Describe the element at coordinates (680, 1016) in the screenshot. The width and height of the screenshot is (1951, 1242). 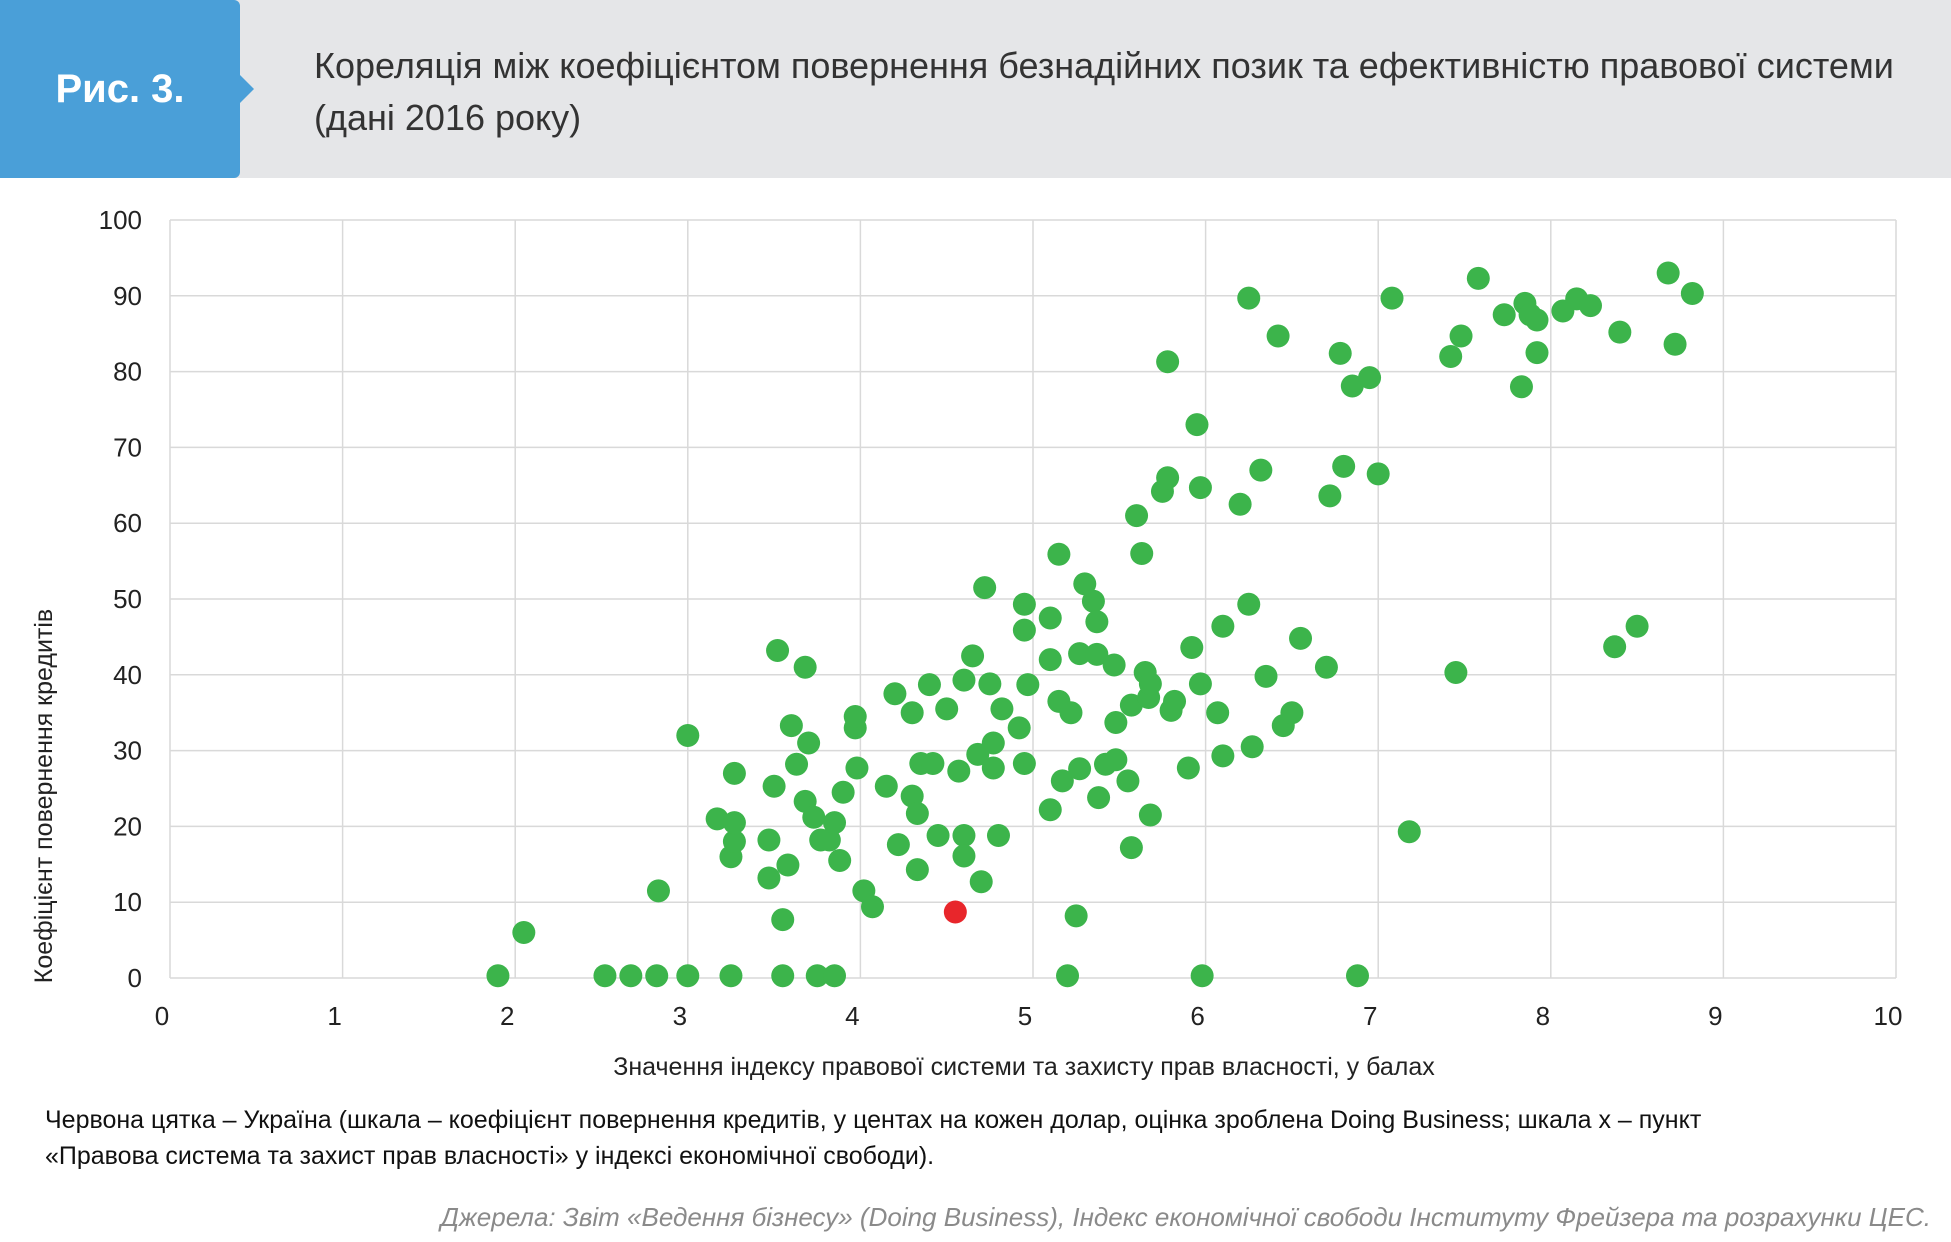
I see `x-tick-label: 3` at that location.